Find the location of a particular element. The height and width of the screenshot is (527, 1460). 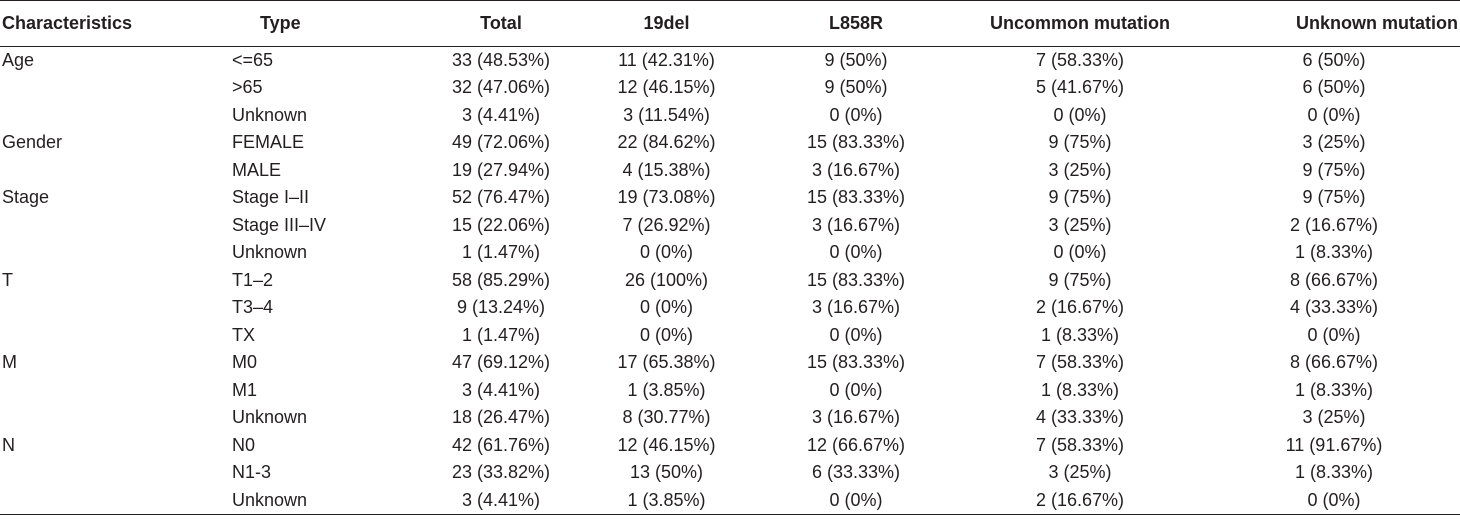

cell-unknown: 11 (91.67%) is located at coordinates (1334, 444).